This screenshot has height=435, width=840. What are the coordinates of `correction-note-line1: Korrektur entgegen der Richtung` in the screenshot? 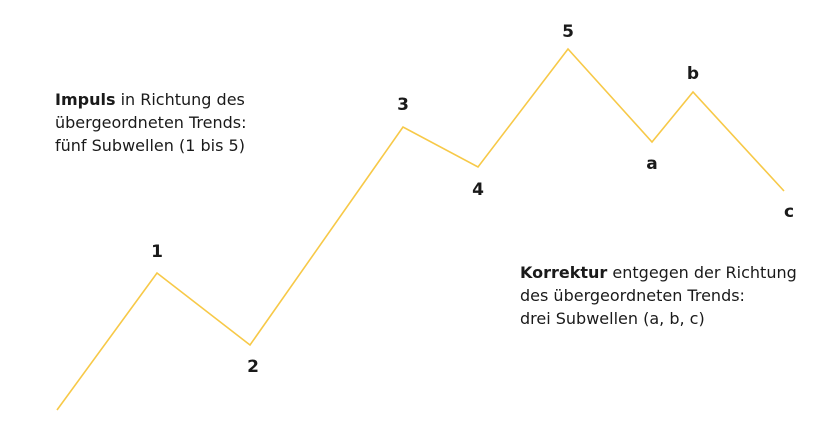 It's located at (658, 272).